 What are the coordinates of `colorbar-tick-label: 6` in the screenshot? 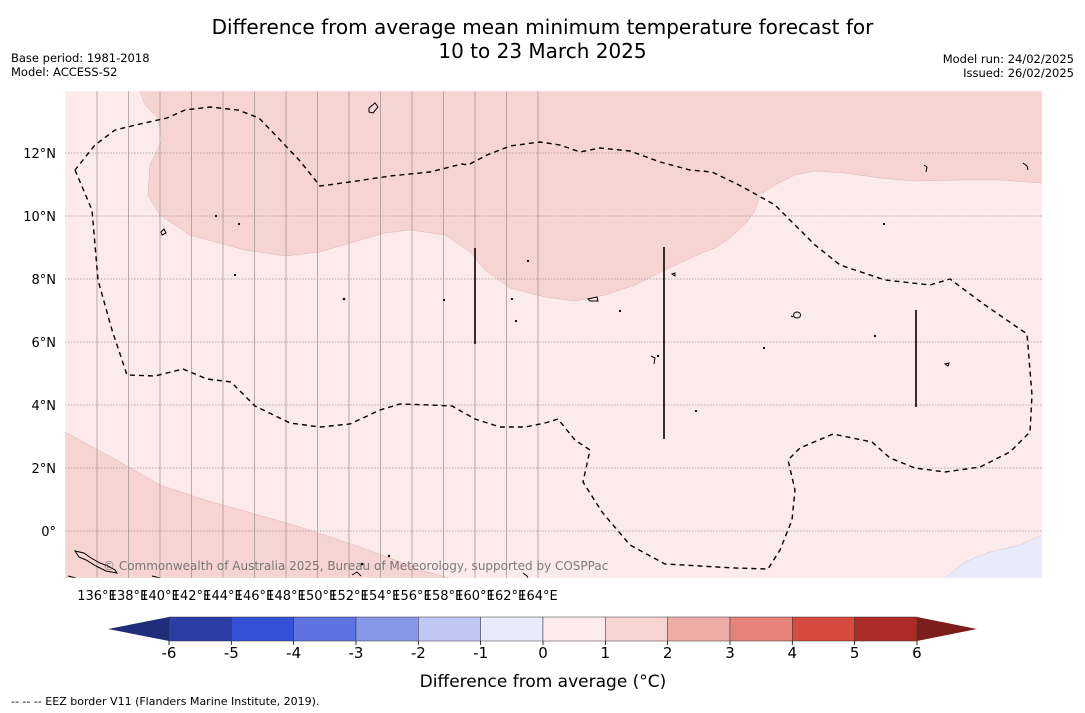 It's located at (917, 653).